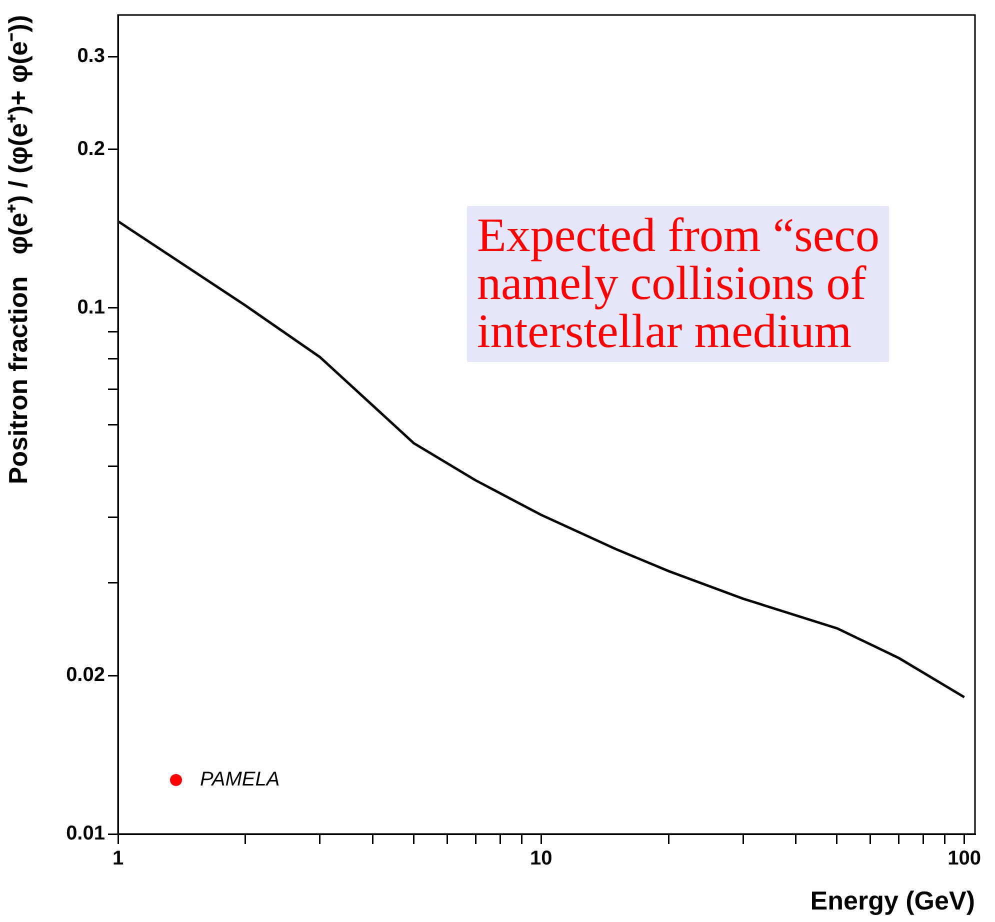 This screenshot has height=922, width=995. Describe the element at coordinates (17, 249) in the screenshot. I see `y-axis-title: Positron fraction φ(e⁺) / (φ(e⁺)+ φ(e⁻))` at that location.